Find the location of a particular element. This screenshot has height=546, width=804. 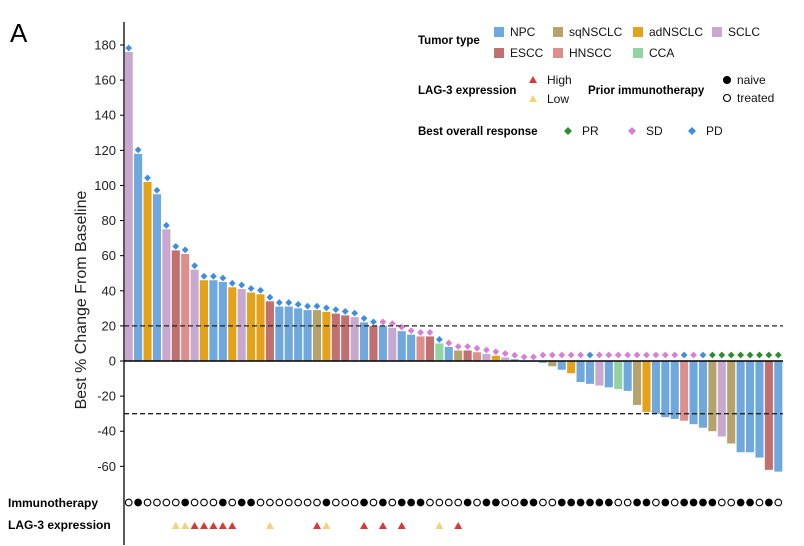

legend-prior-naive-label: naive is located at coordinates (751, 80).